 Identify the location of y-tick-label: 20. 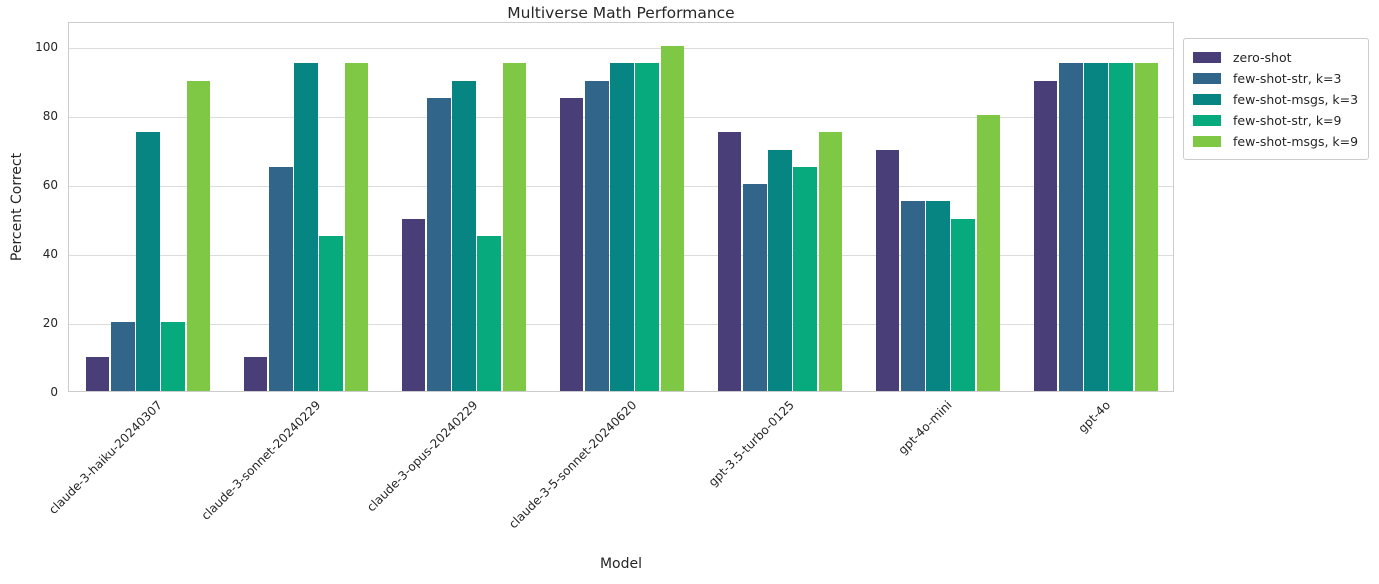
(50, 323).